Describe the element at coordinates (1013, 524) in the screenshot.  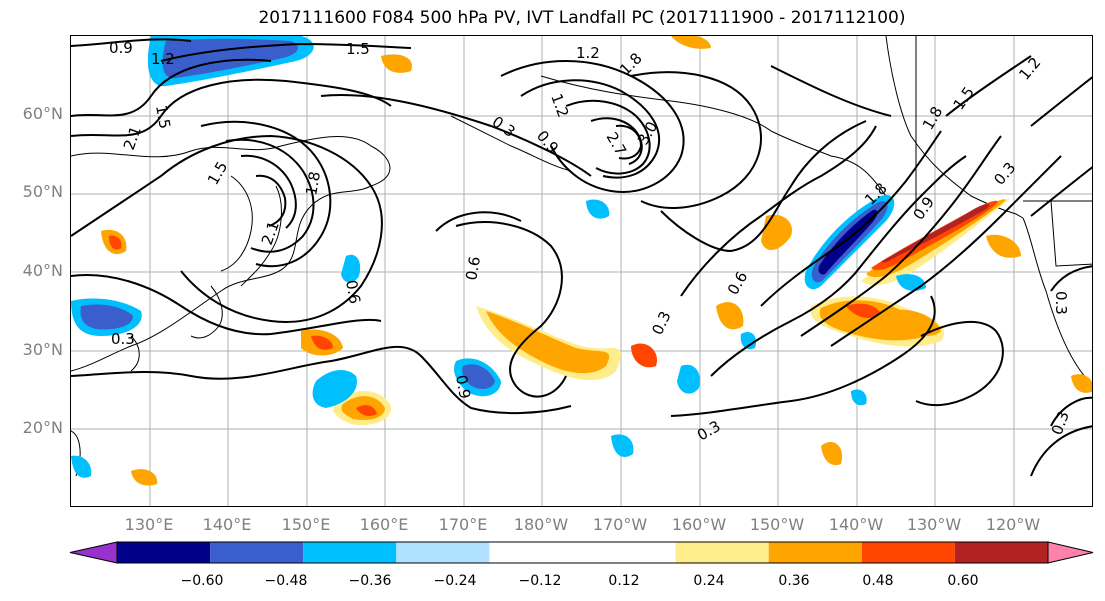
I see `lon-label: 120°W` at that location.